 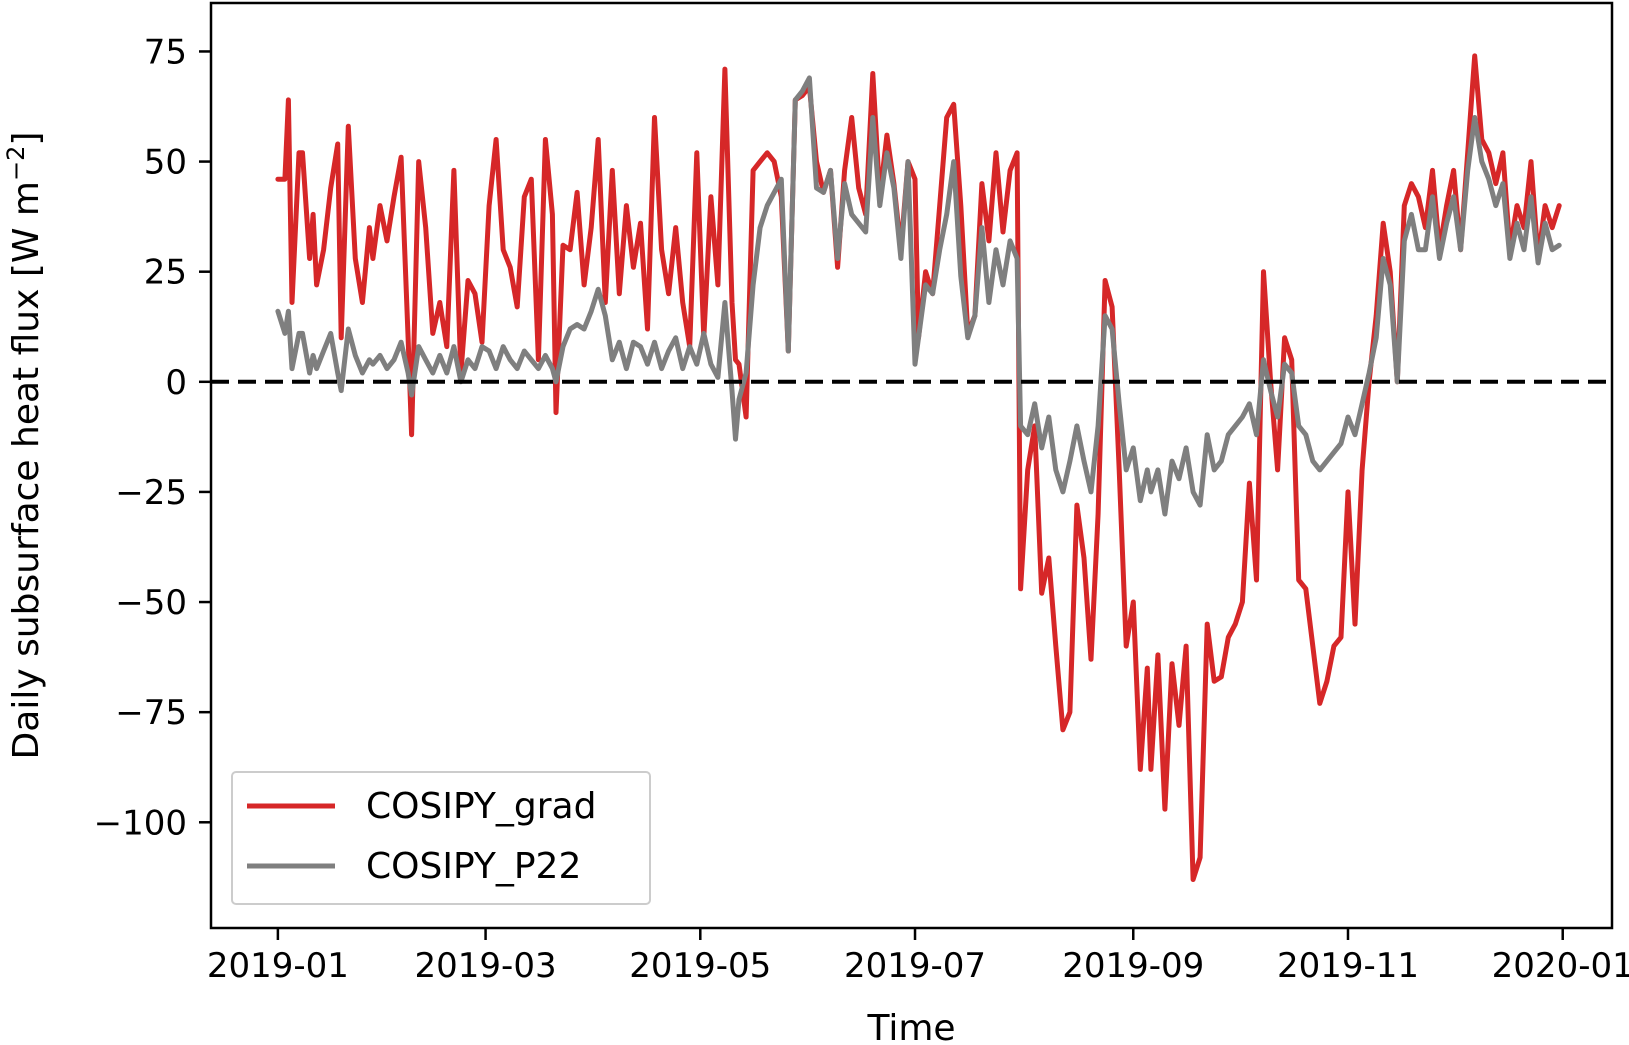 I want to click on y-tick-label: 25, so click(x=165, y=273).